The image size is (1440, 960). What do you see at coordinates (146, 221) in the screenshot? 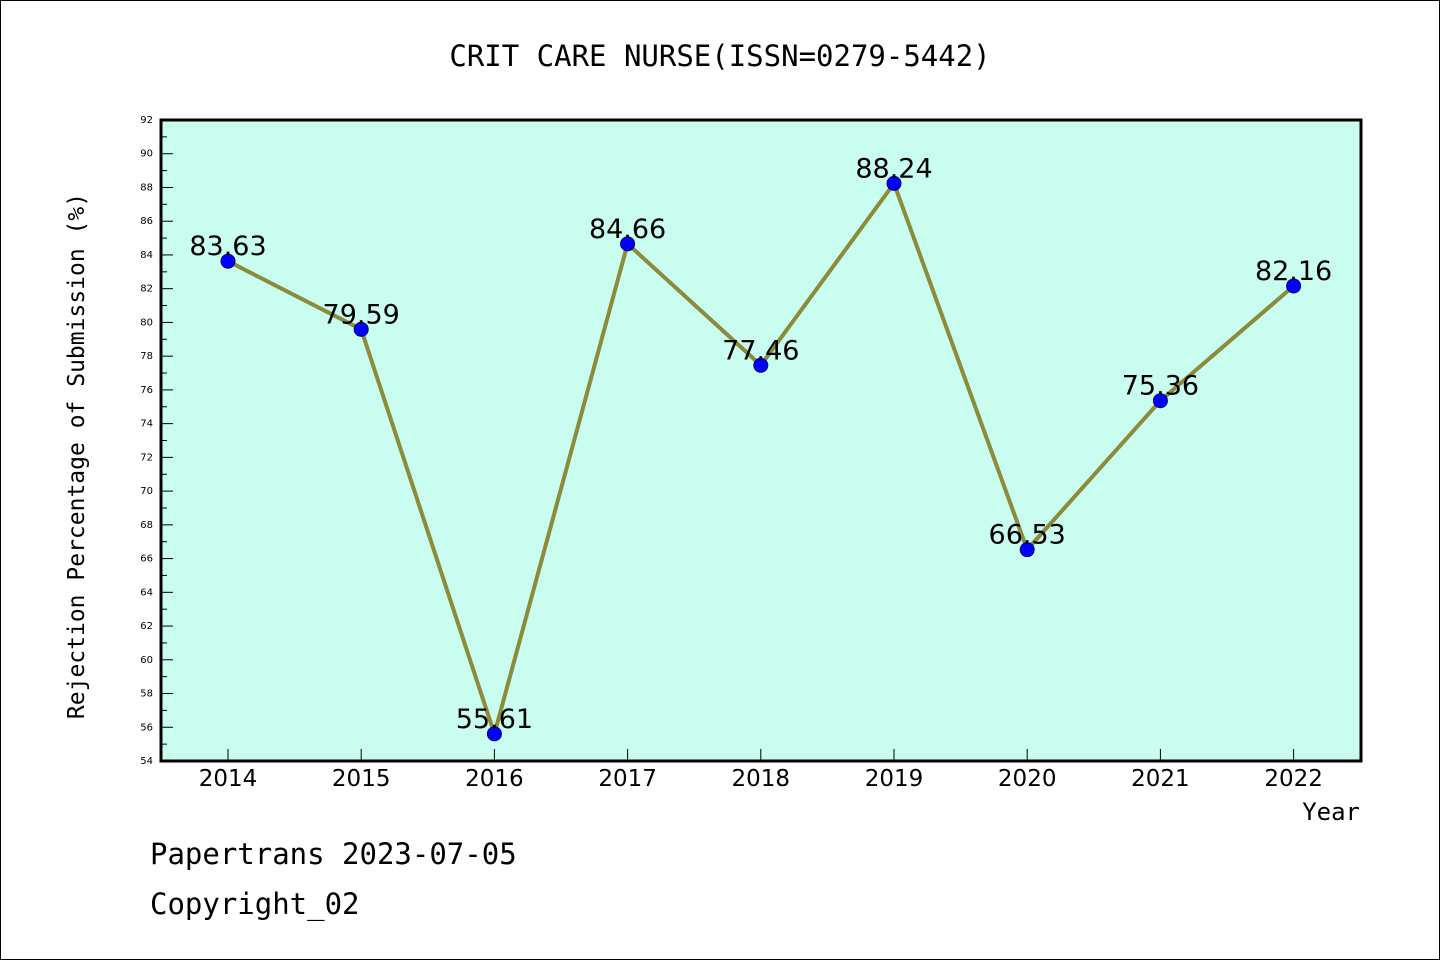
I see `y-tick-label: 86` at bounding box center [146, 221].